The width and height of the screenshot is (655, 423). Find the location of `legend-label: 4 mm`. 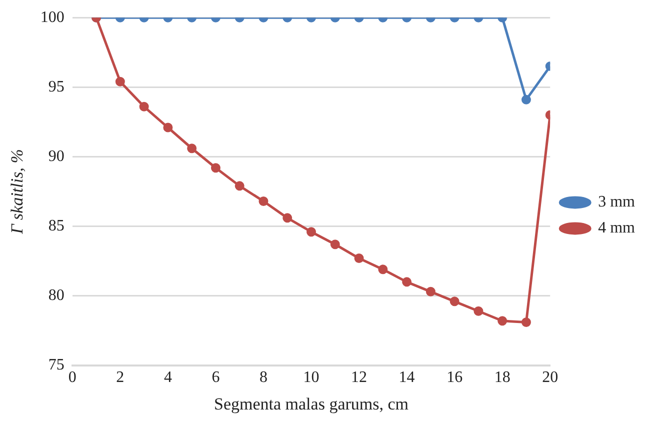

legend-label: 4 mm is located at coordinates (617, 228).